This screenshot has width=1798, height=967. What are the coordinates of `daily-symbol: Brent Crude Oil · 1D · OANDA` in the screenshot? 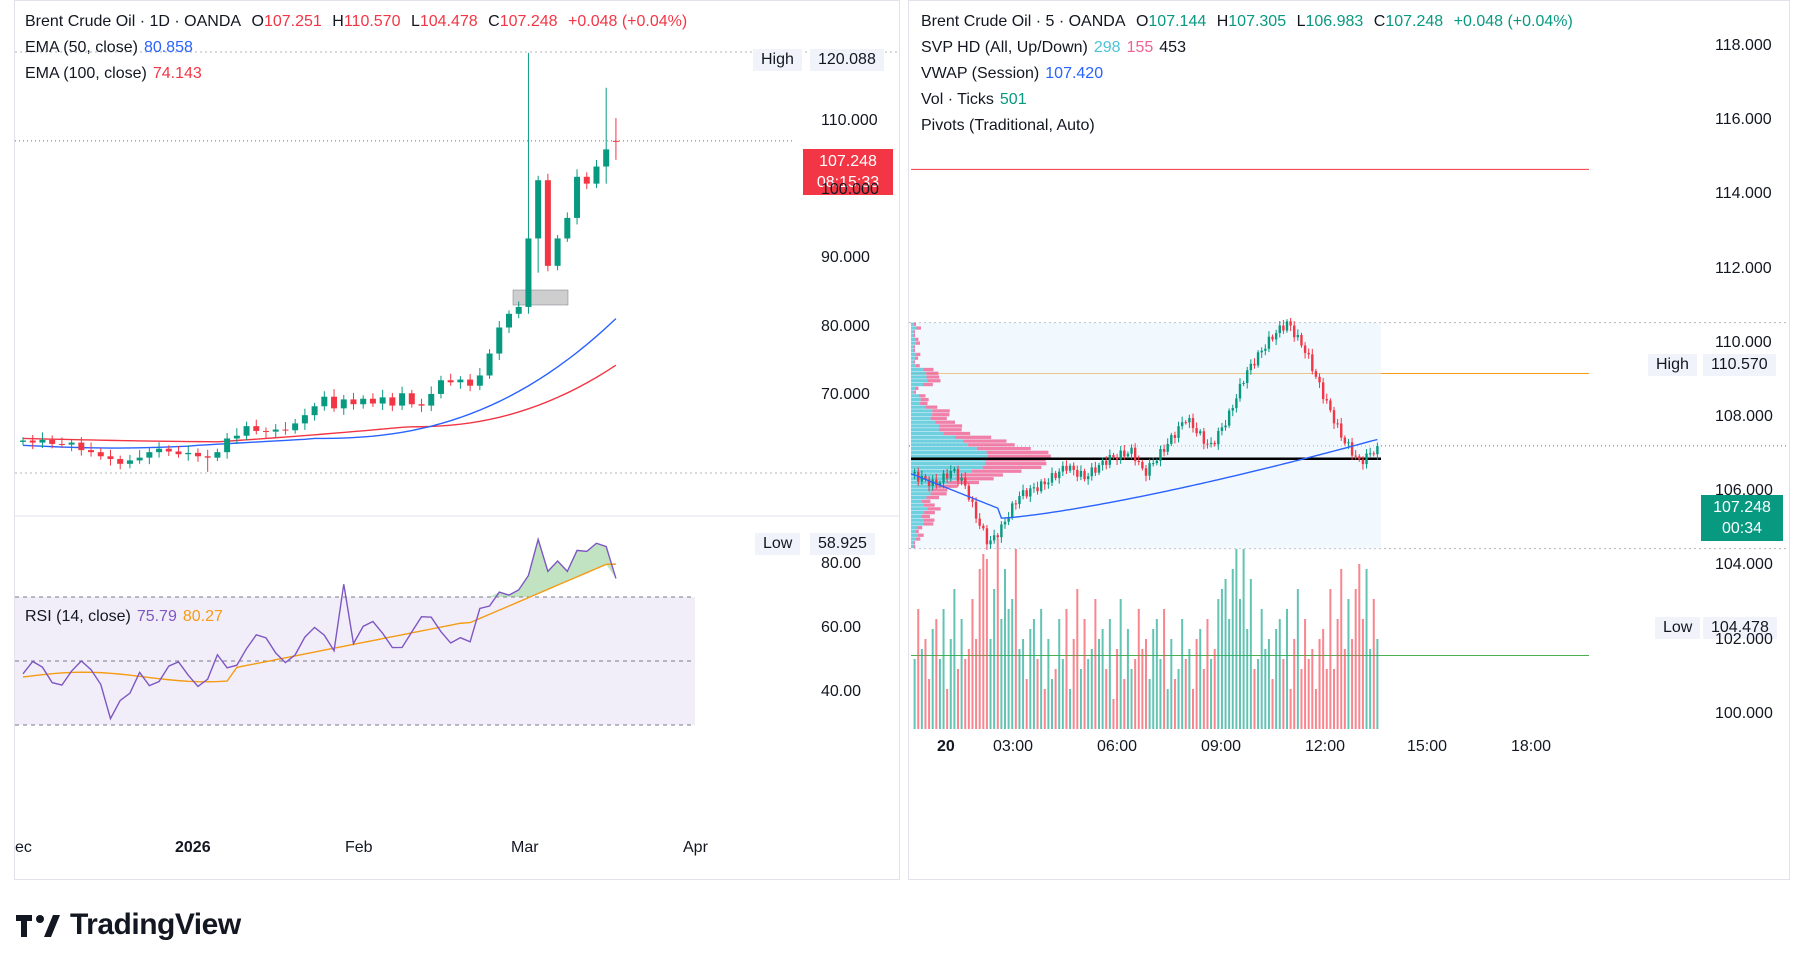 It's located at (133, 21).